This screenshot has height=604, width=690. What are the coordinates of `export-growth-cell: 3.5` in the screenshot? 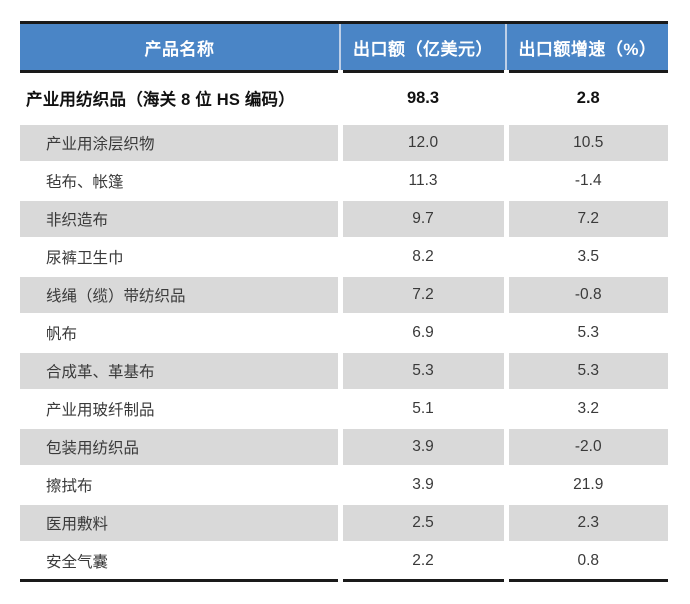 It's located at (585, 257).